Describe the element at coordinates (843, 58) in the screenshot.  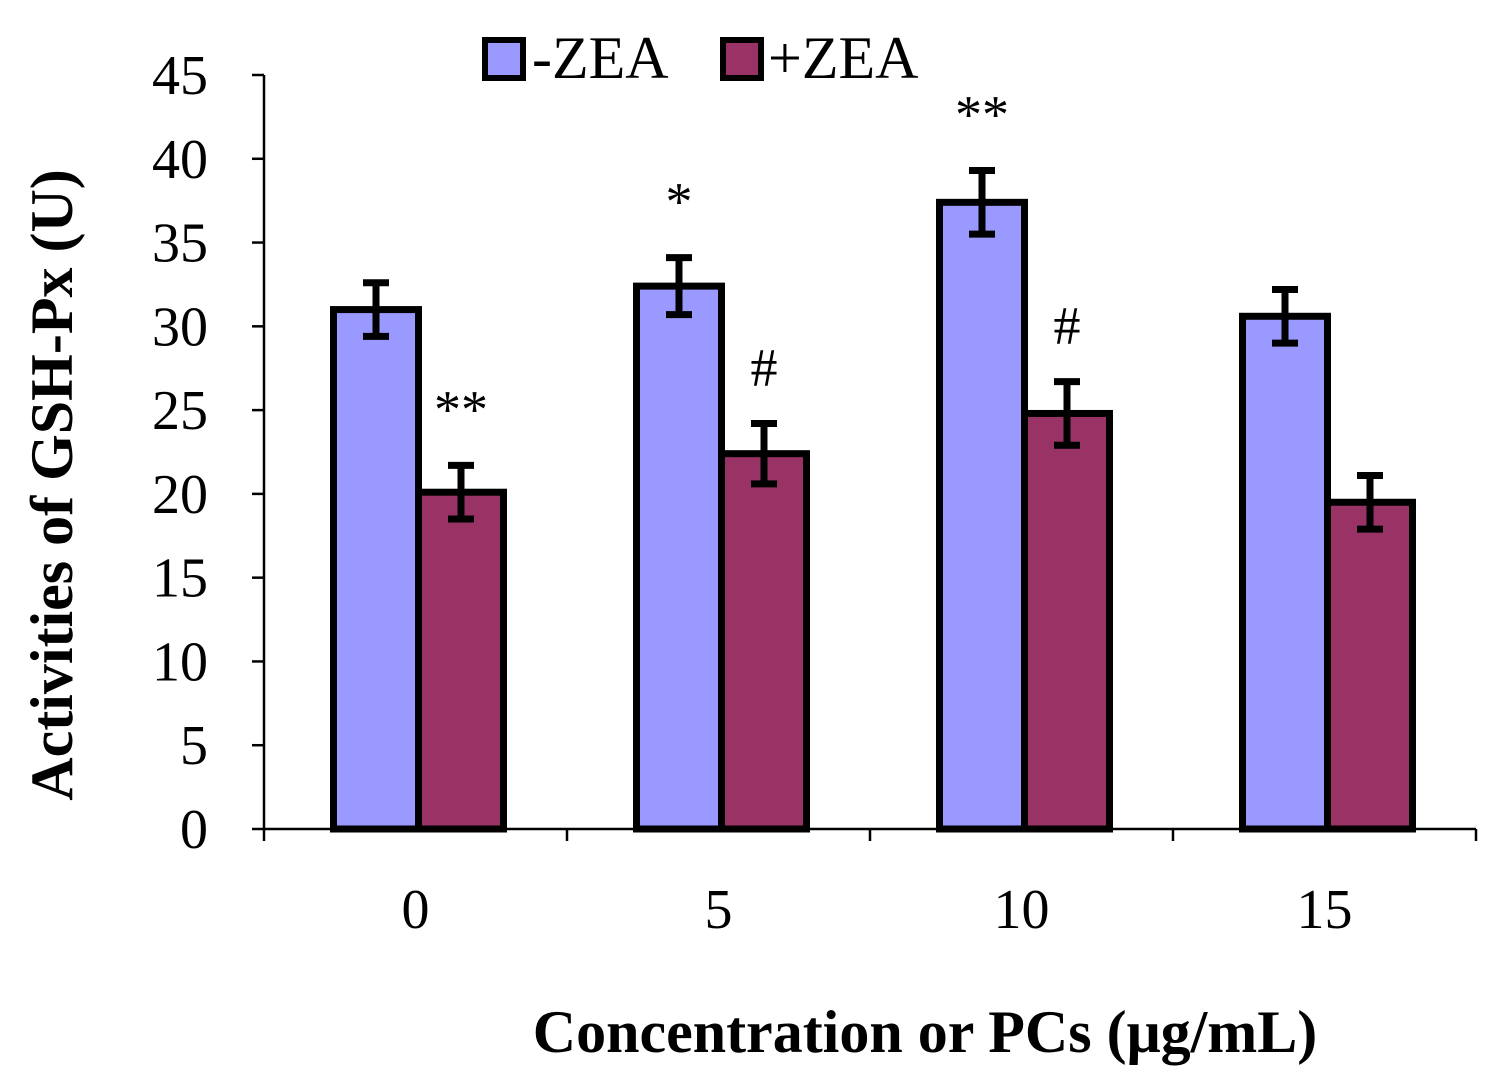
I see `legend-label-plus-zea: +ZEA` at that location.